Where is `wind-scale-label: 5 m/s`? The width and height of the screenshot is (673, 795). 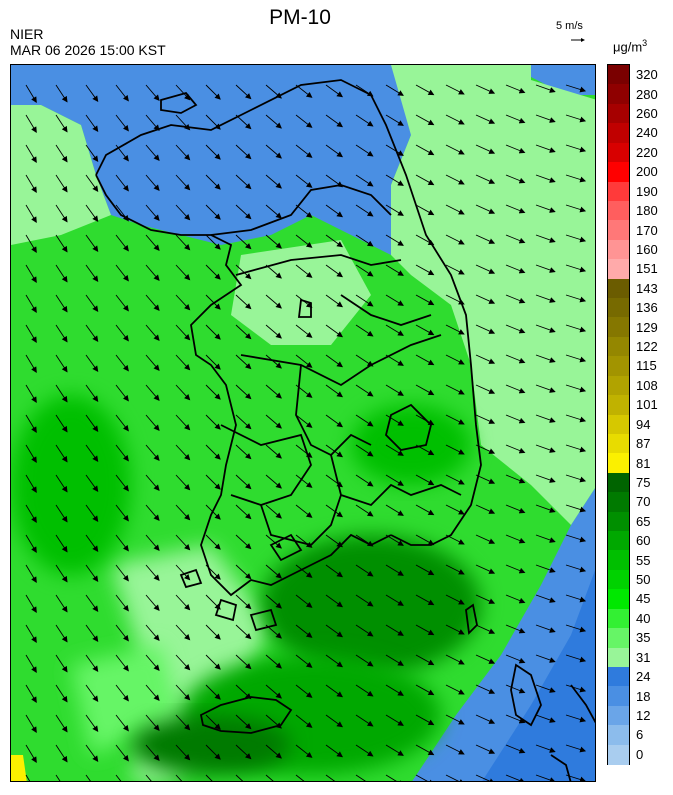
wind-scale-label: 5 m/s is located at coordinates (569, 26).